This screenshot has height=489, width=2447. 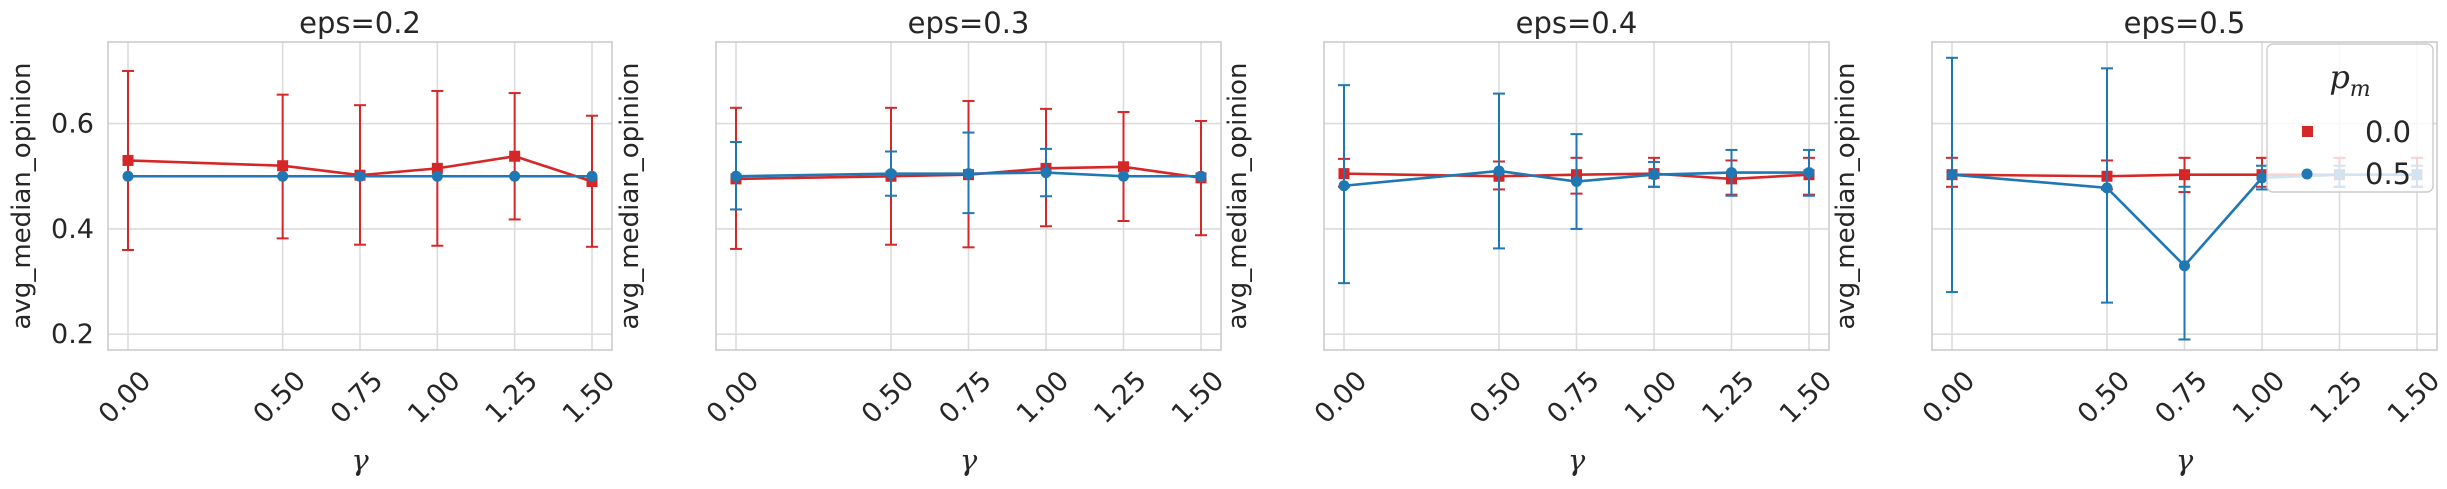 I want to click on y-tick-label: 0.4, so click(x=72, y=229).